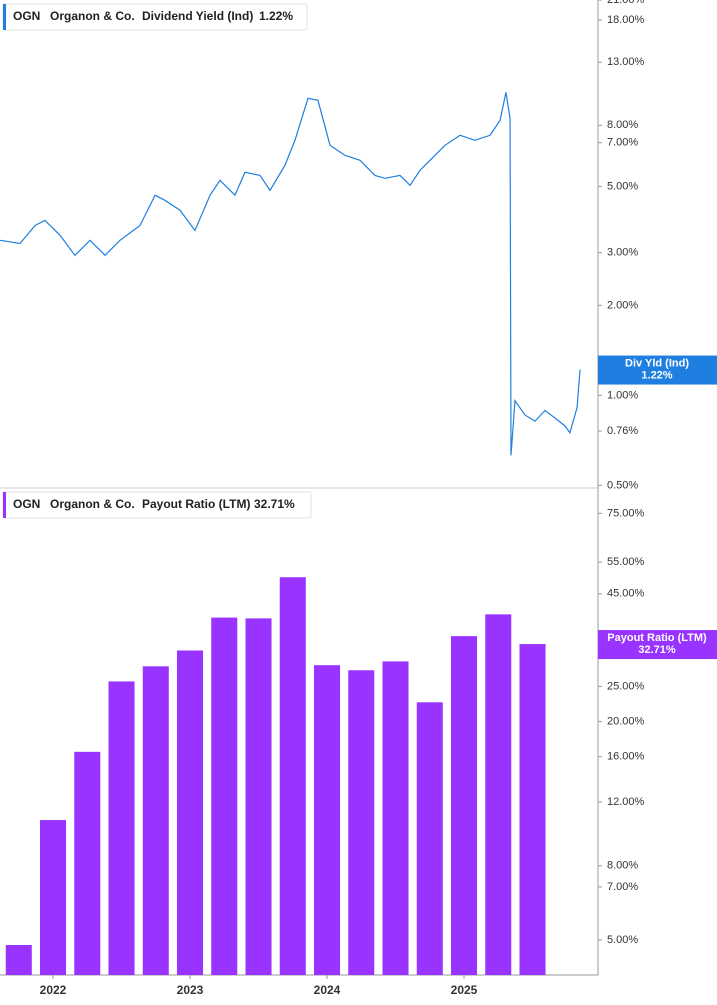 The width and height of the screenshot is (717, 1005). I want to click on y-tick-label: 0.76%, so click(622, 431).